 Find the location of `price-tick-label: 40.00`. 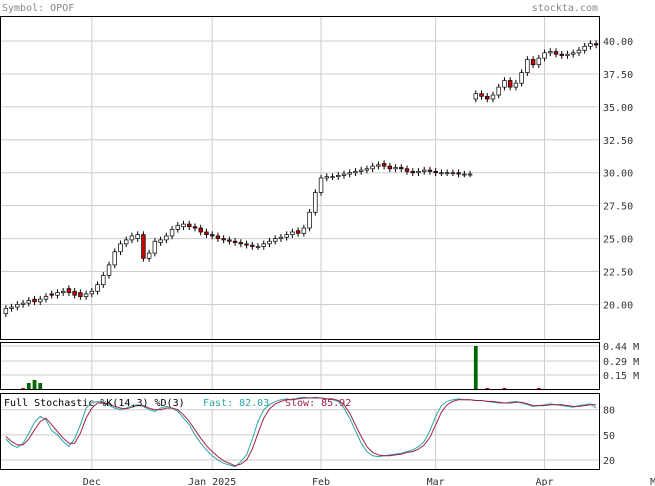

price-tick-label: 40.00 is located at coordinates (618, 42).